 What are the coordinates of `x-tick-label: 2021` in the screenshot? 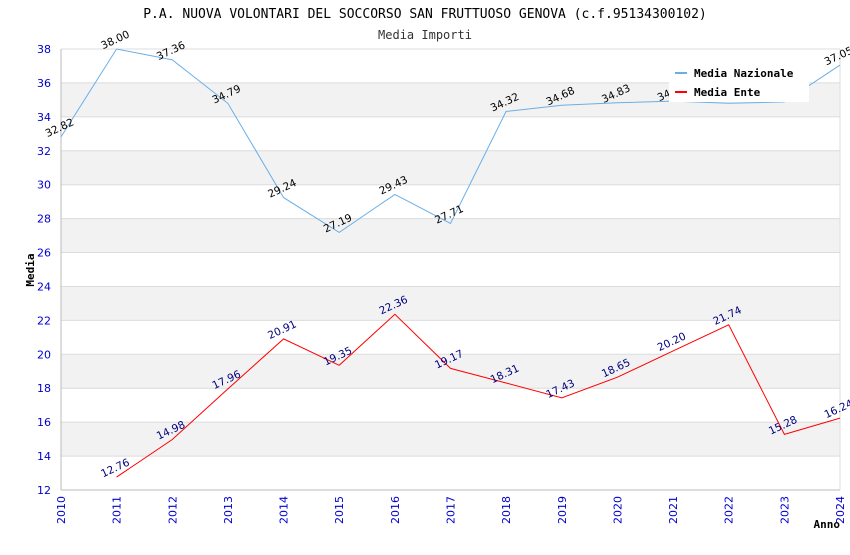 It's located at (673, 510).